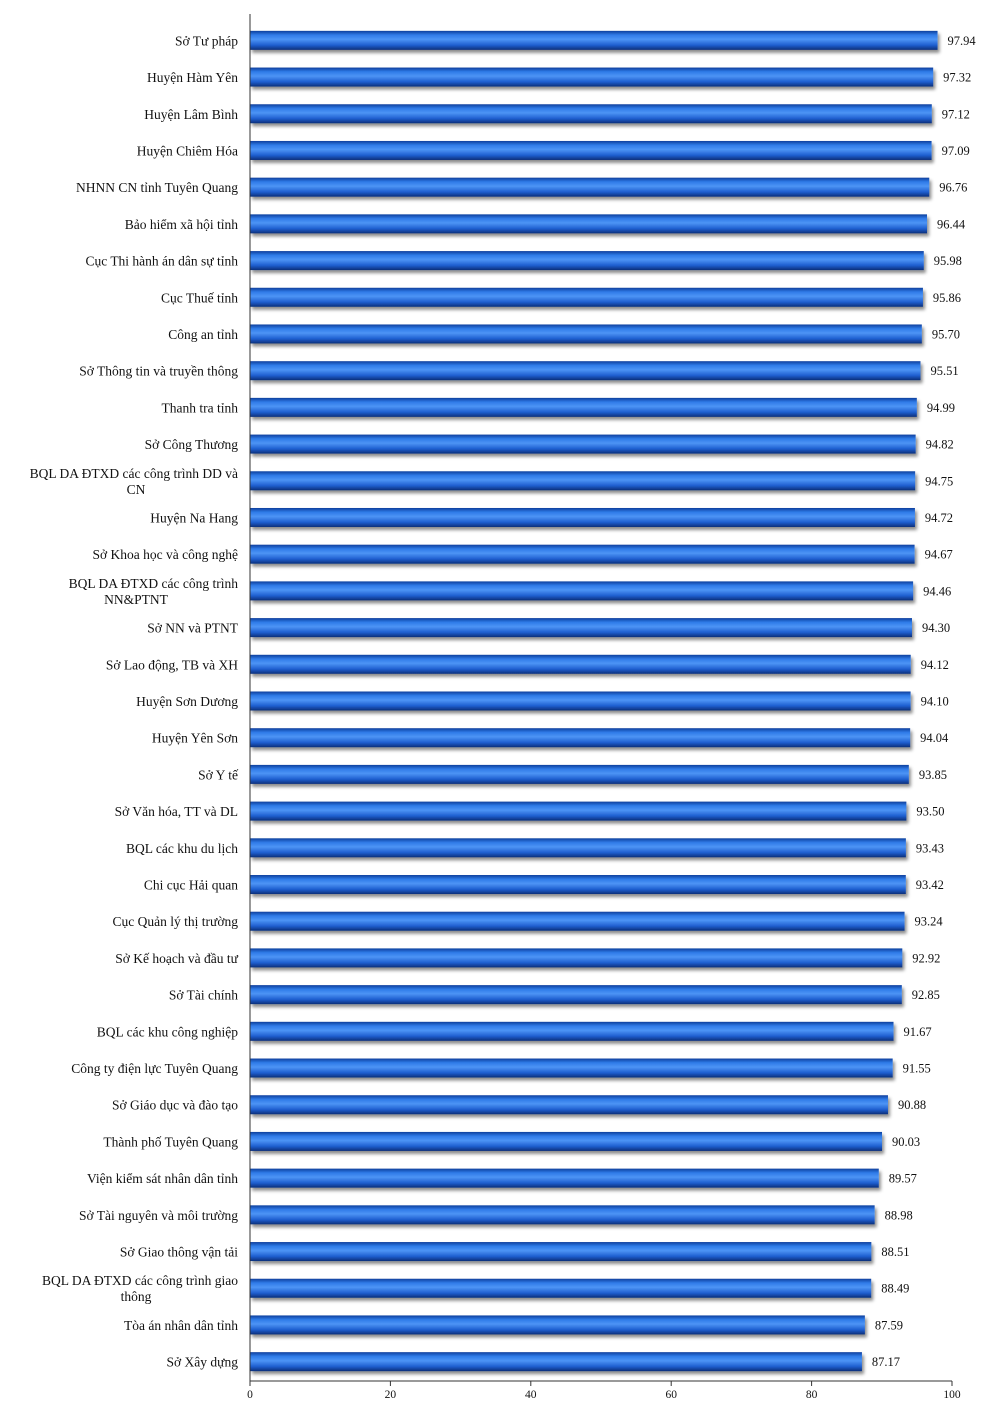 This screenshot has width=984, height=1425. Describe the element at coordinates (192, 444) in the screenshot. I see `category-label: Sở Công Thương` at that location.